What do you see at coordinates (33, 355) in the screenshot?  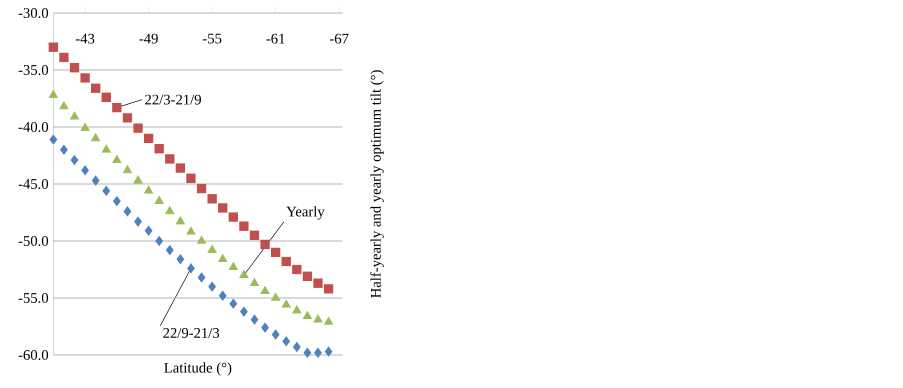 I see `y-tick-label: -60.0` at bounding box center [33, 355].